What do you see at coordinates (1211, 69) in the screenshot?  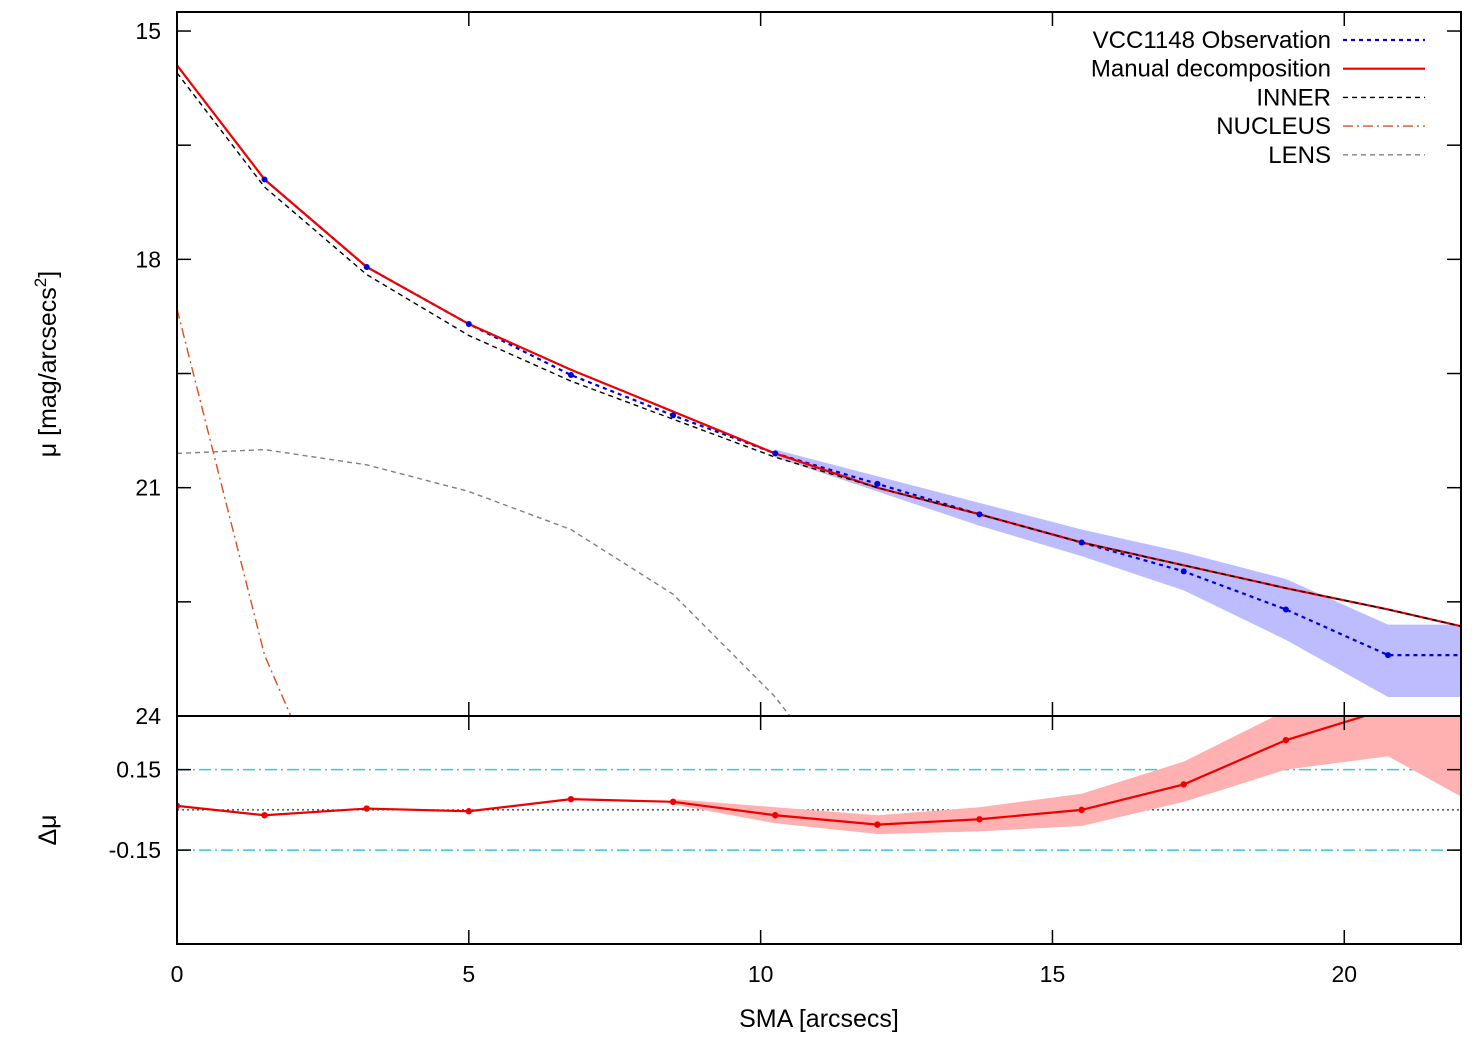 I see `legend-label: Manual decomposition` at bounding box center [1211, 69].